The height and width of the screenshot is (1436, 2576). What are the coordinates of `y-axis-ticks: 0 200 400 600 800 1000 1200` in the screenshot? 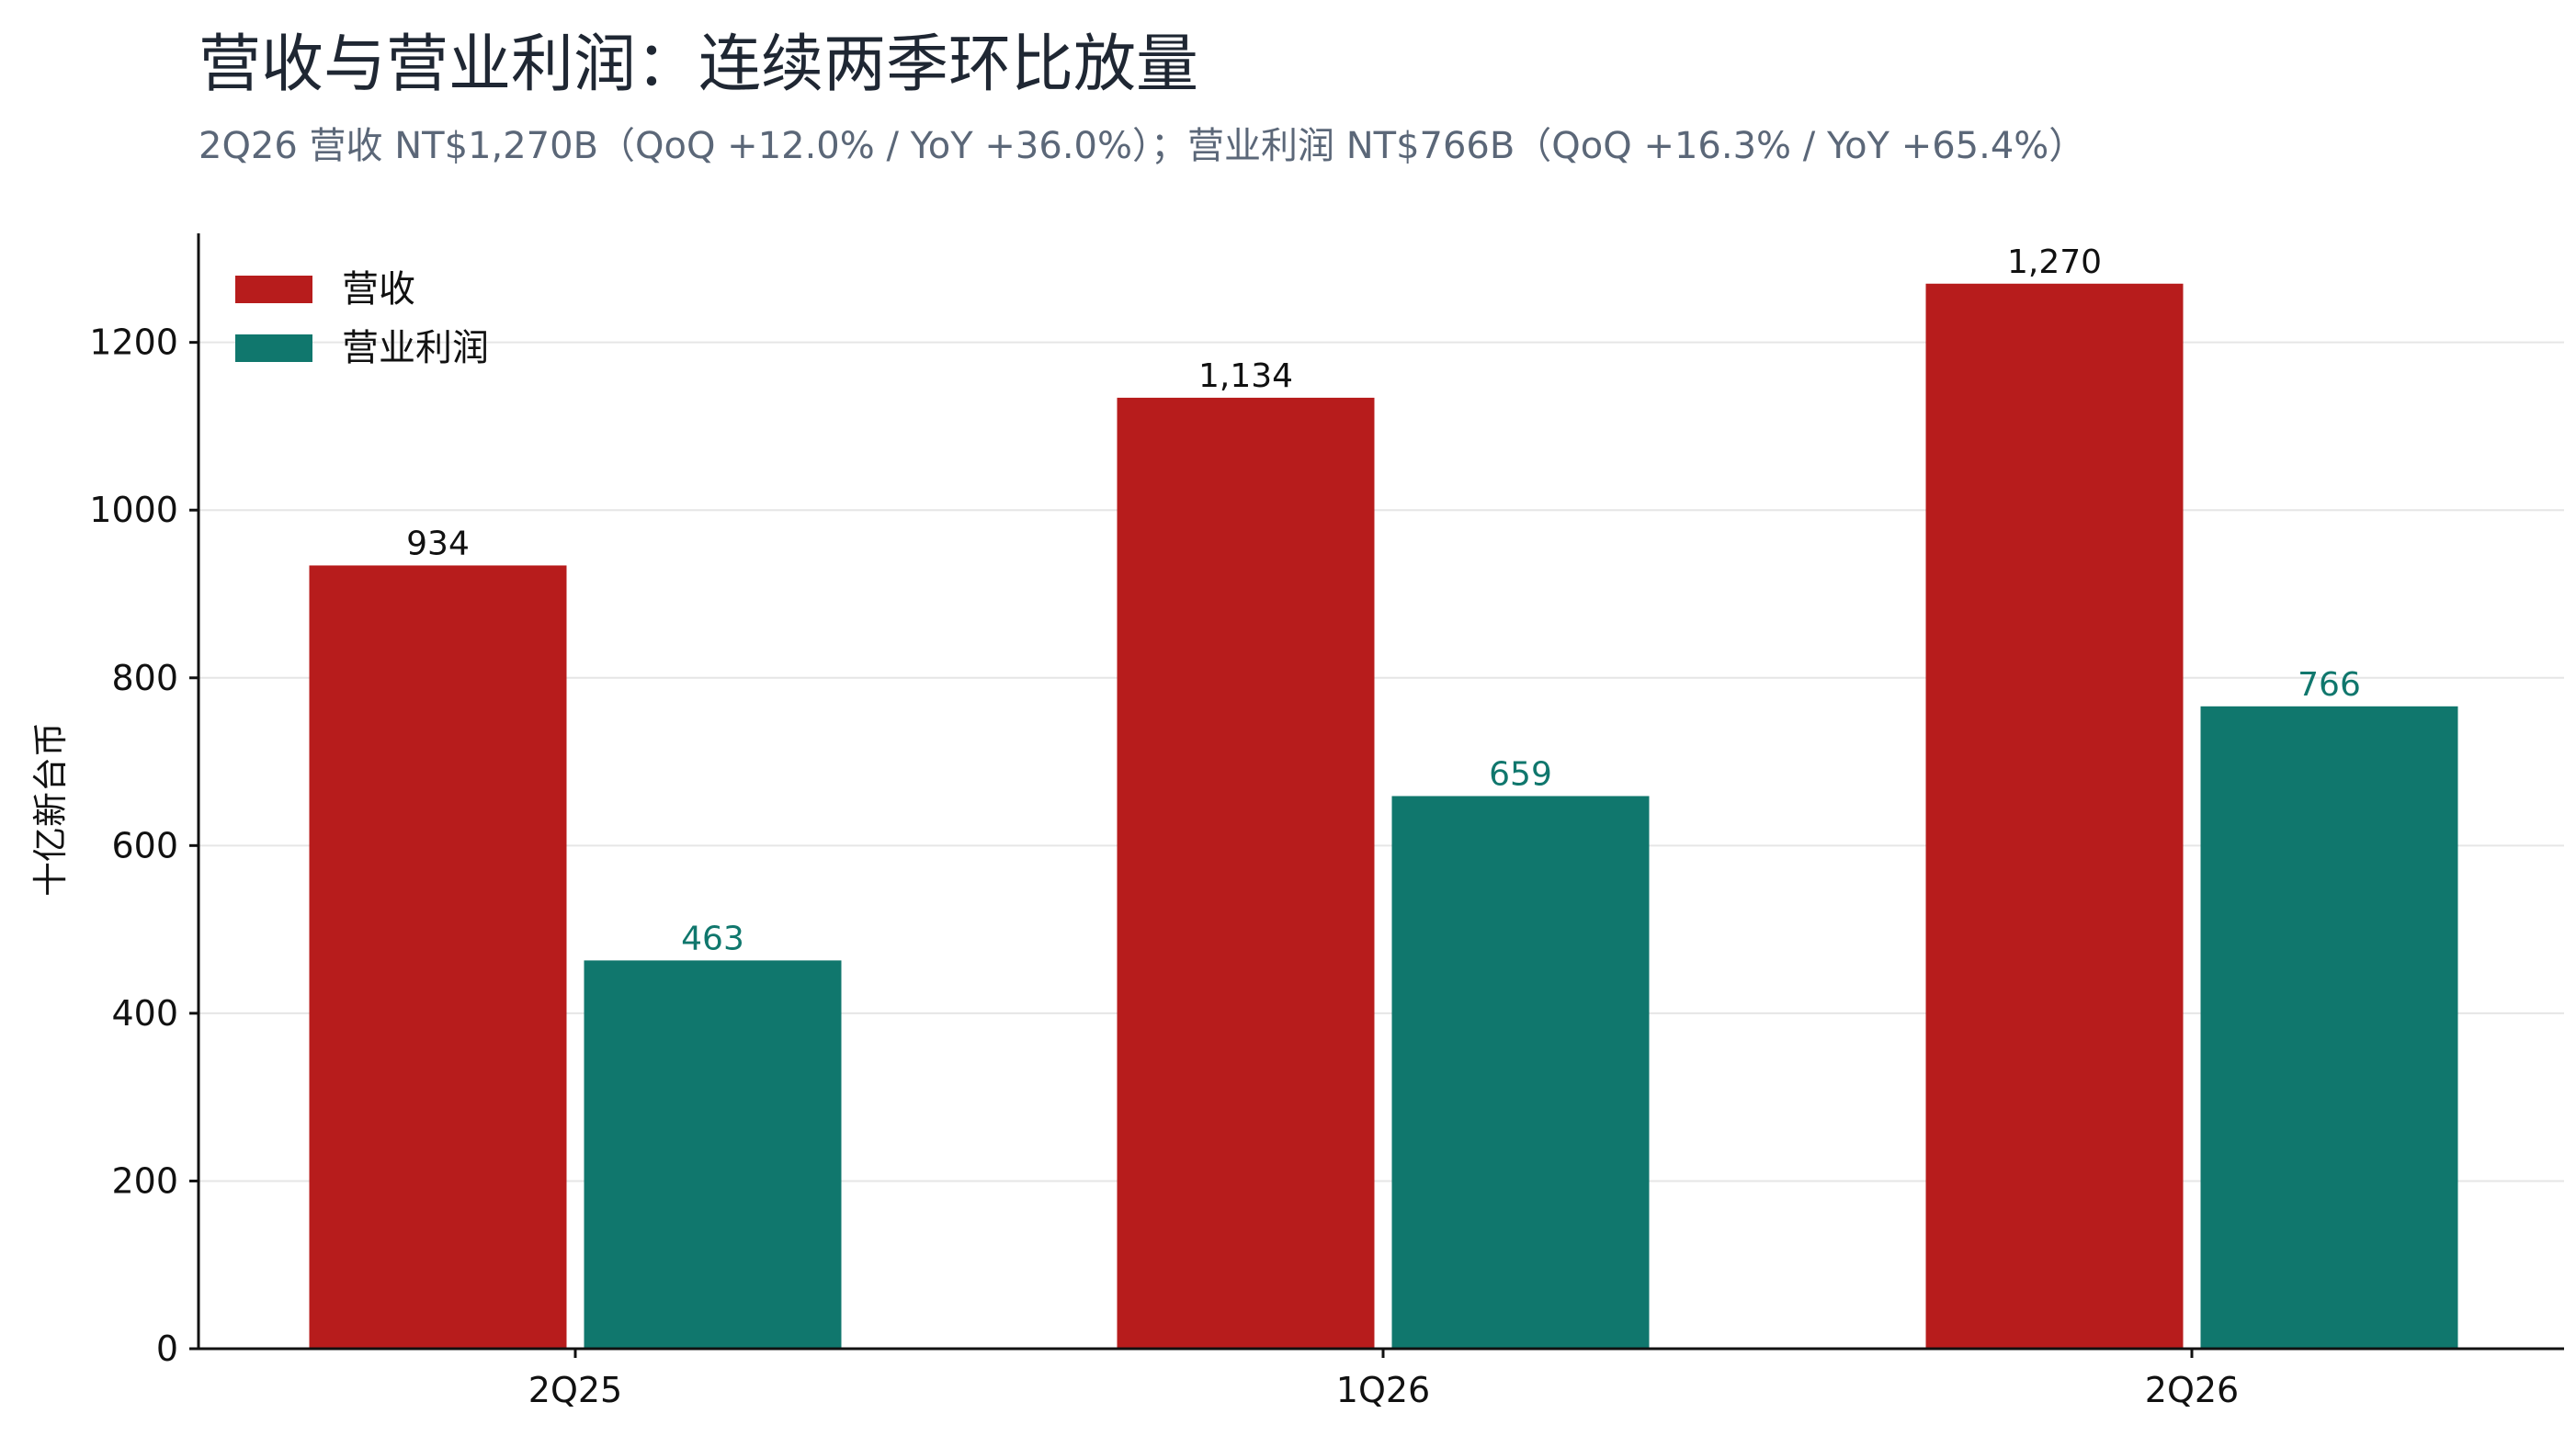 It's located at (144, 845).